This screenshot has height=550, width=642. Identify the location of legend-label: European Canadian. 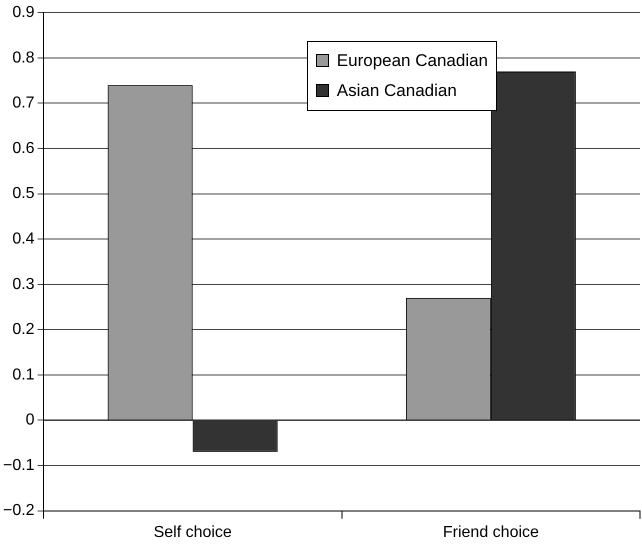
(412, 61).